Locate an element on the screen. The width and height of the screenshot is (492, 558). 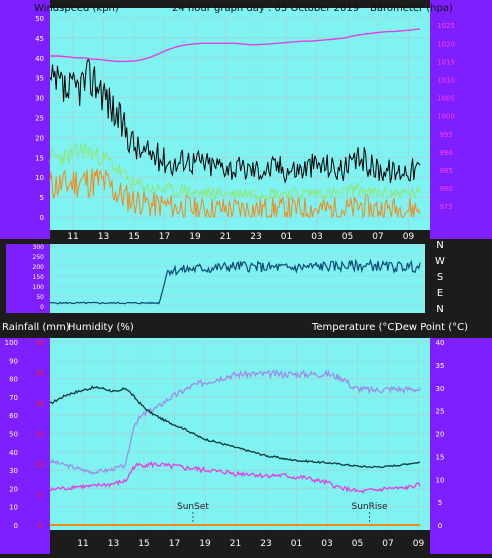
humidity-tick-label: 100 is located at coordinates (11, 343).